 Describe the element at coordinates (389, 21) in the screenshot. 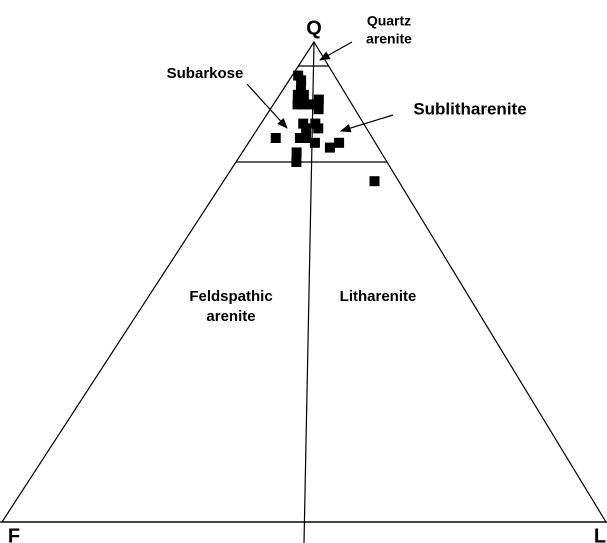

I see `field-label: Quartz` at that location.